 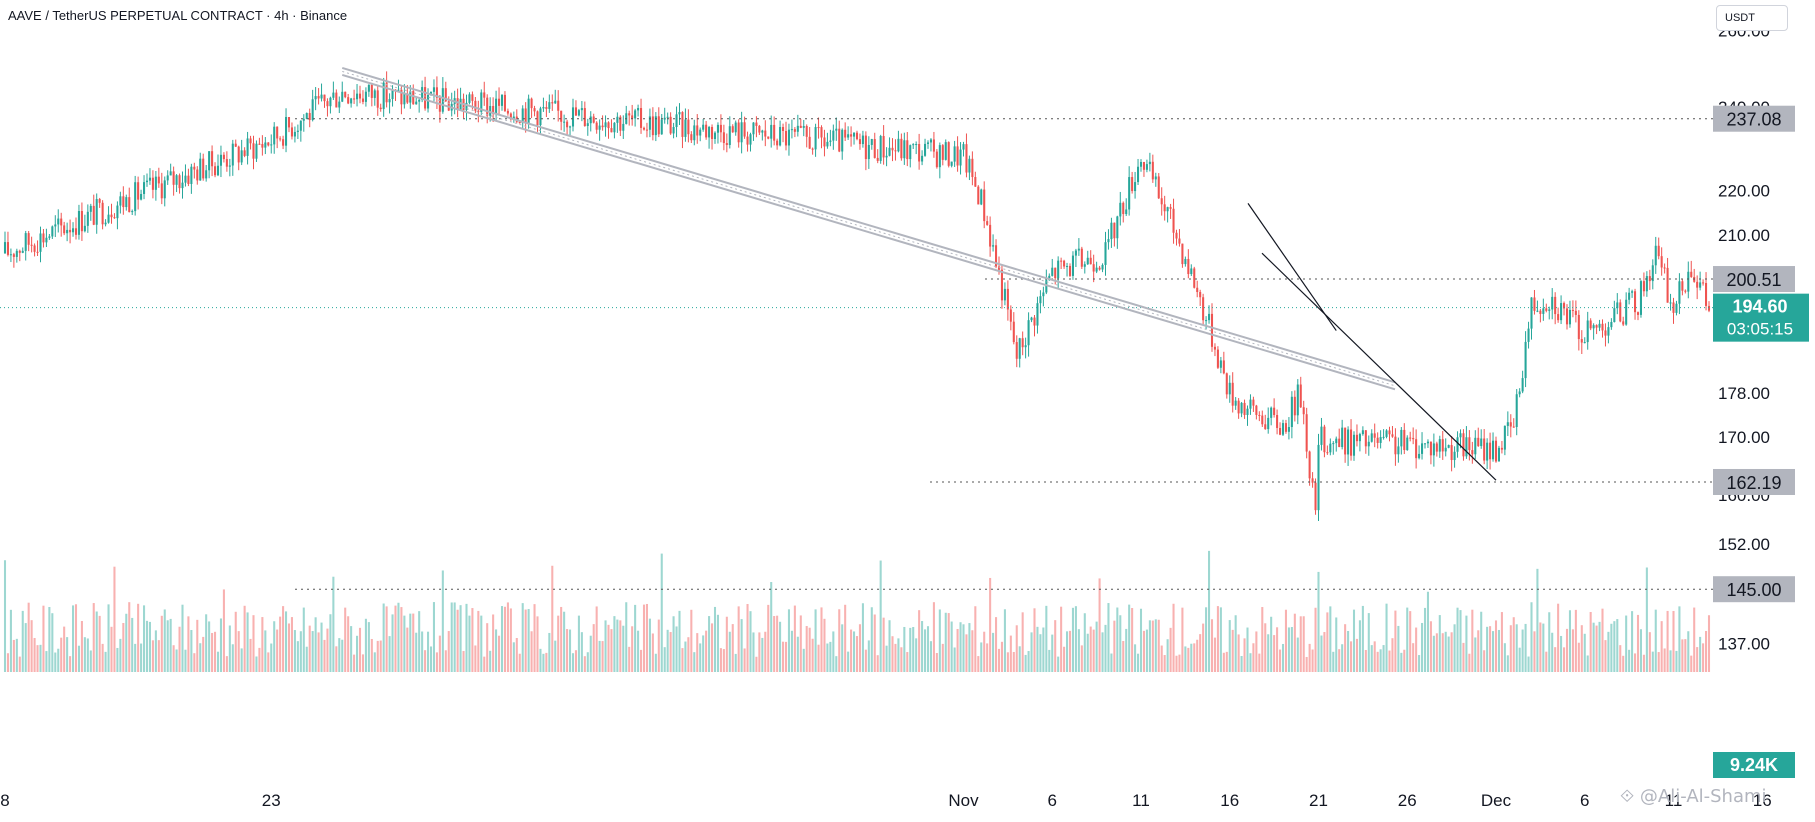 What do you see at coordinates (1379, 366) in the screenshot?
I see `wedge-lower-line` at bounding box center [1379, 366].